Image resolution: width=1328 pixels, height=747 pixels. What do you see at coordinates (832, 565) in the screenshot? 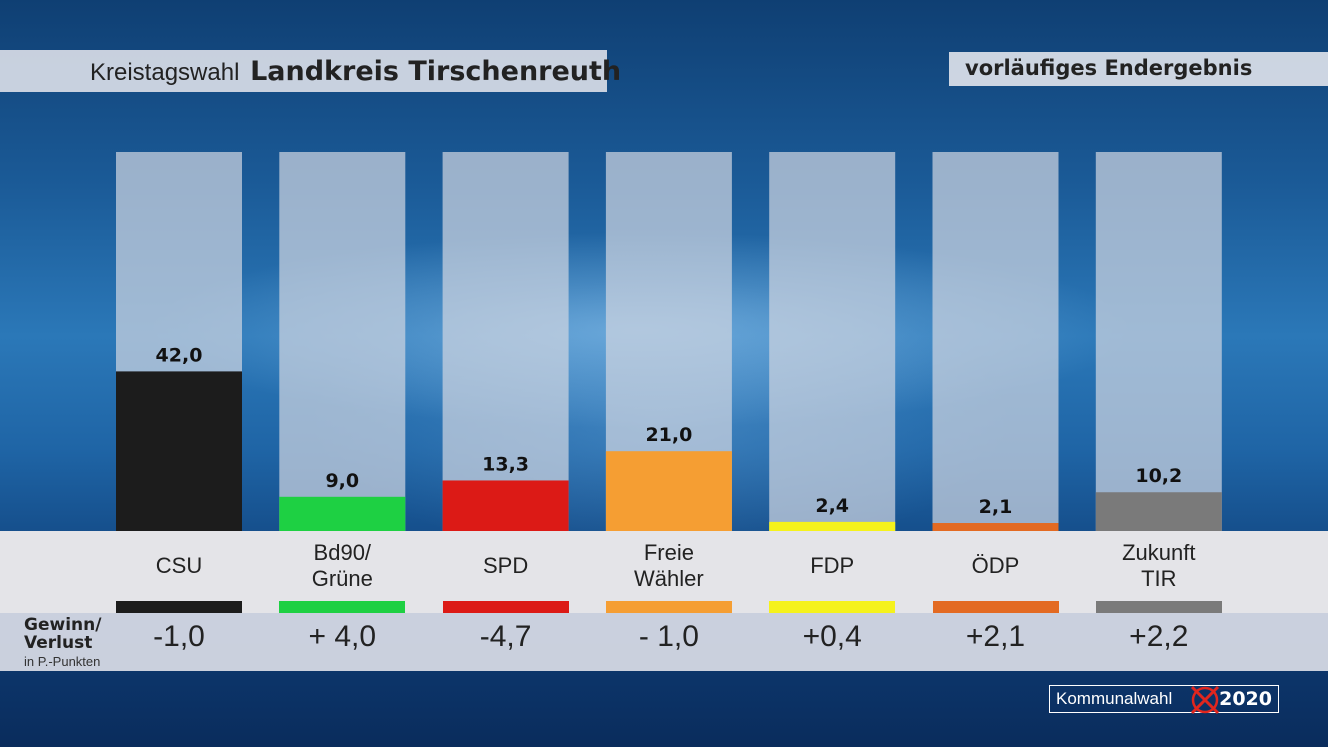
I see `category-label: FDP` at bounding box center [832, 565].